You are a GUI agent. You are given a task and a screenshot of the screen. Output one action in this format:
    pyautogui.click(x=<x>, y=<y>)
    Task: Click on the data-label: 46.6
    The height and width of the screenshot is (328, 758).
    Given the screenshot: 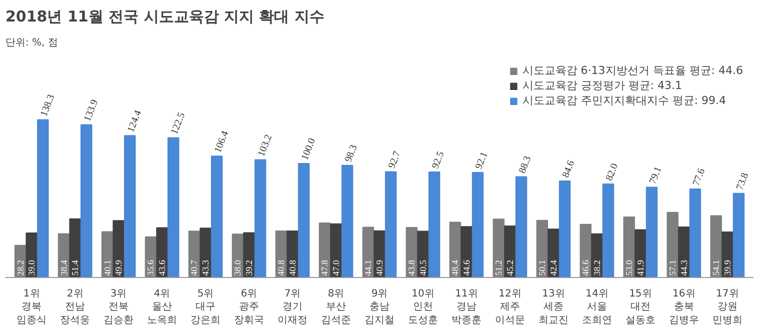 What is the action you would take?
    pyautogui.click(x=585, y=268)
    